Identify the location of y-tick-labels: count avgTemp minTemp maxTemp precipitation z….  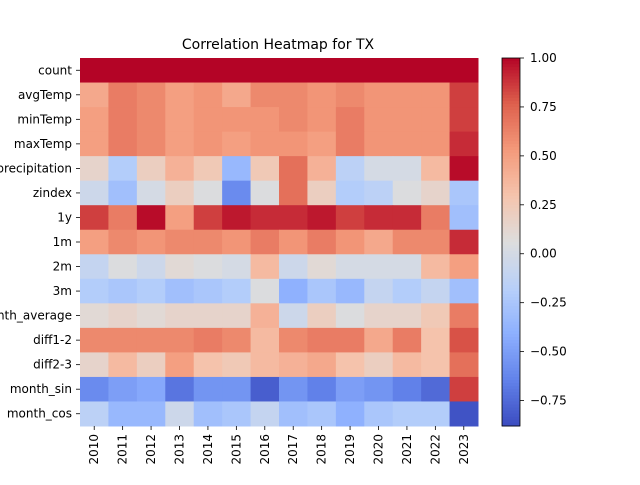
(40, 242).